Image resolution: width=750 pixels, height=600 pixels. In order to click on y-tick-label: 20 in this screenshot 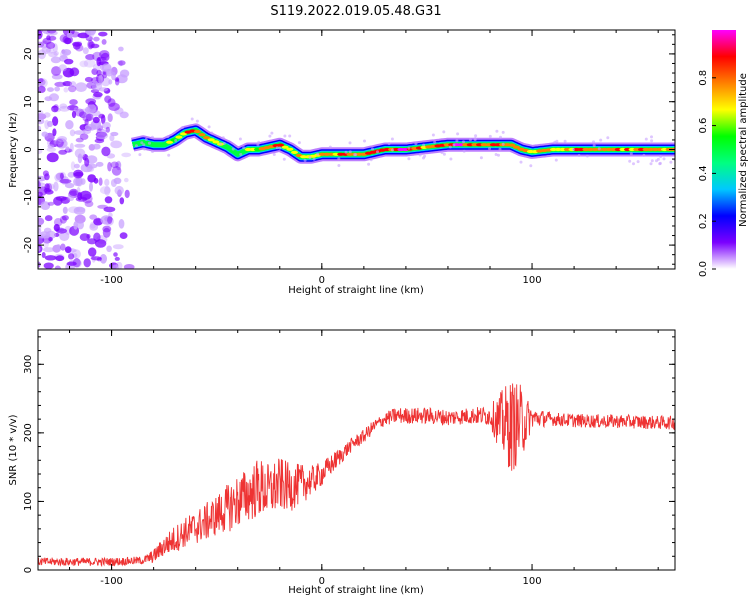, I will do `click(28, 54)`.